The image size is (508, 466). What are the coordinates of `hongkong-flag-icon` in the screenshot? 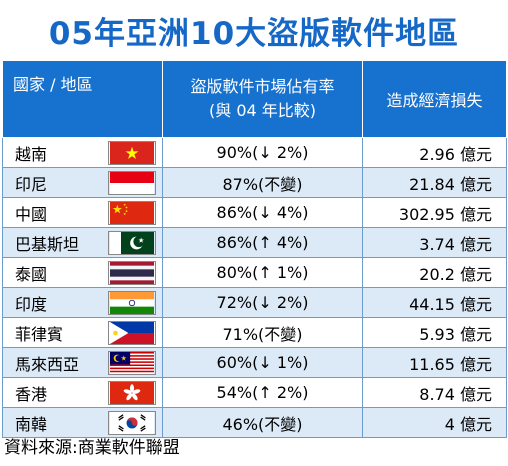 It's located at (132, 392).